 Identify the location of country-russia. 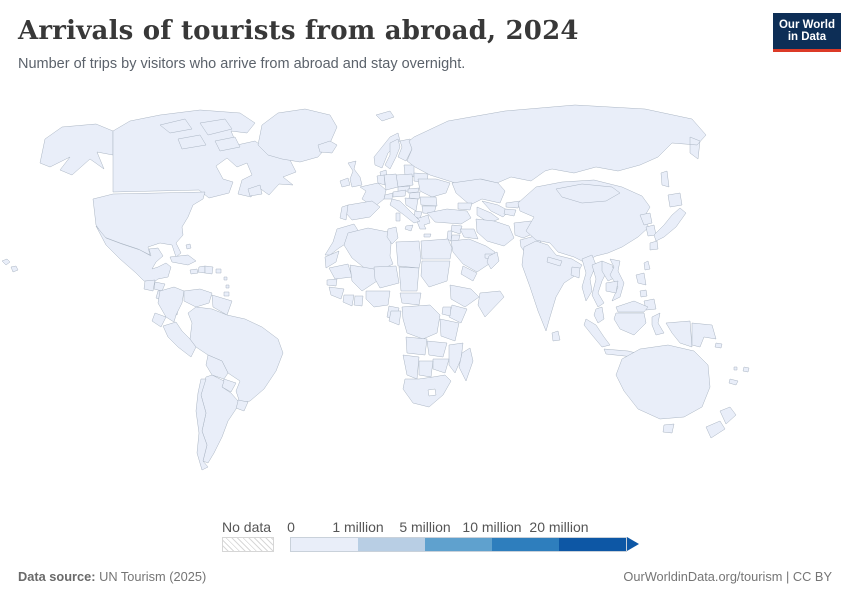
(556, 146).